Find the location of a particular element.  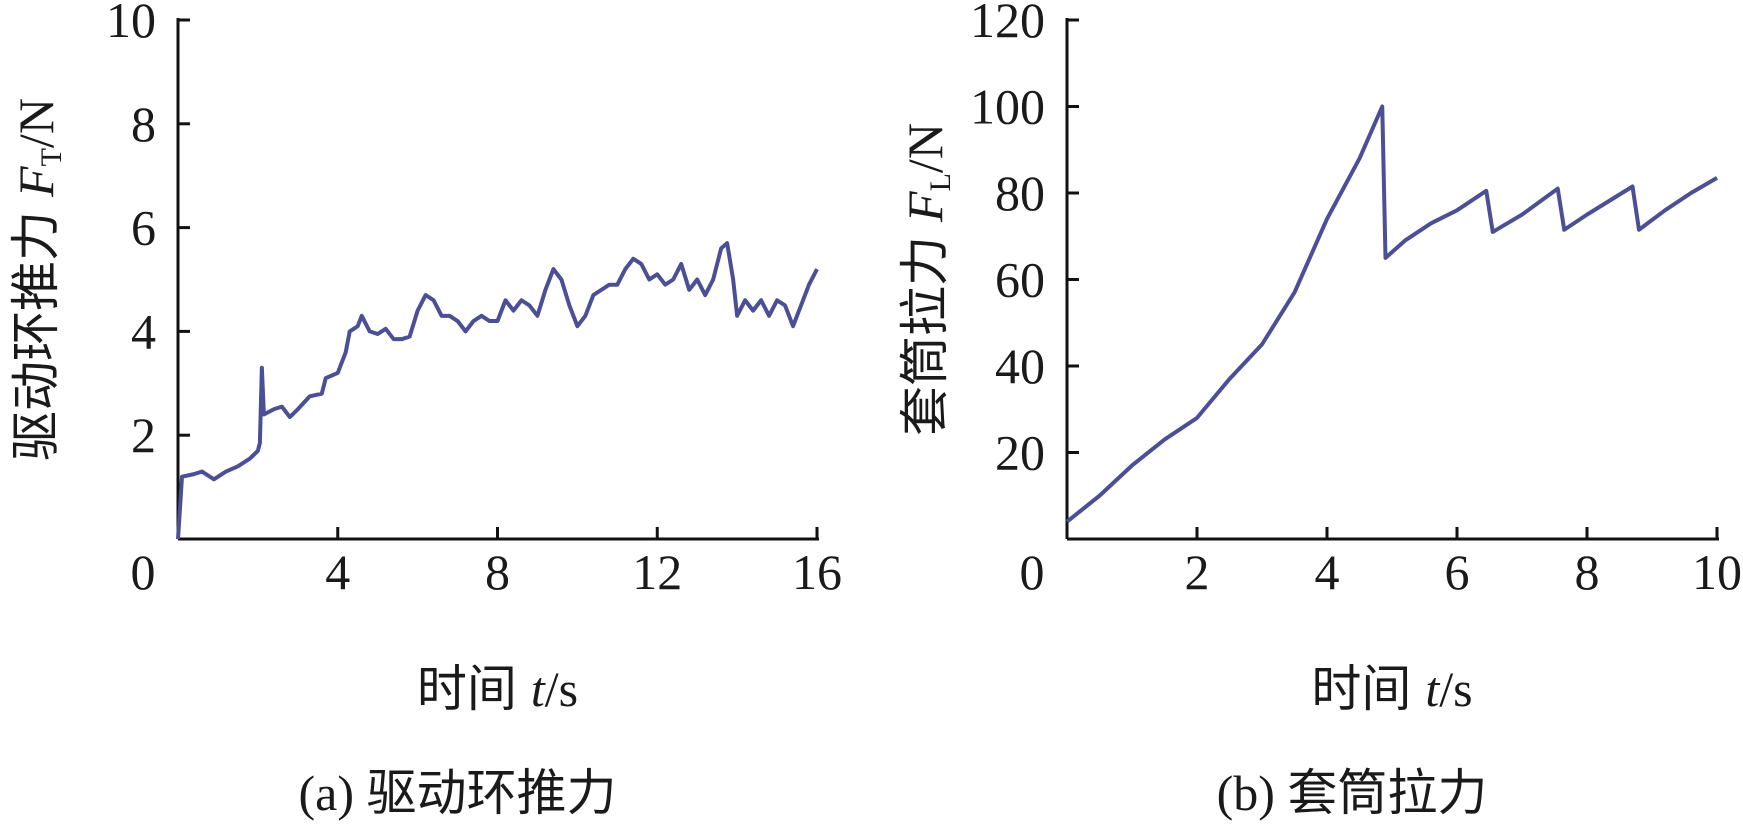

y-axis-title: 套筒拉力 FL/N is located at coordinates (927, 279).